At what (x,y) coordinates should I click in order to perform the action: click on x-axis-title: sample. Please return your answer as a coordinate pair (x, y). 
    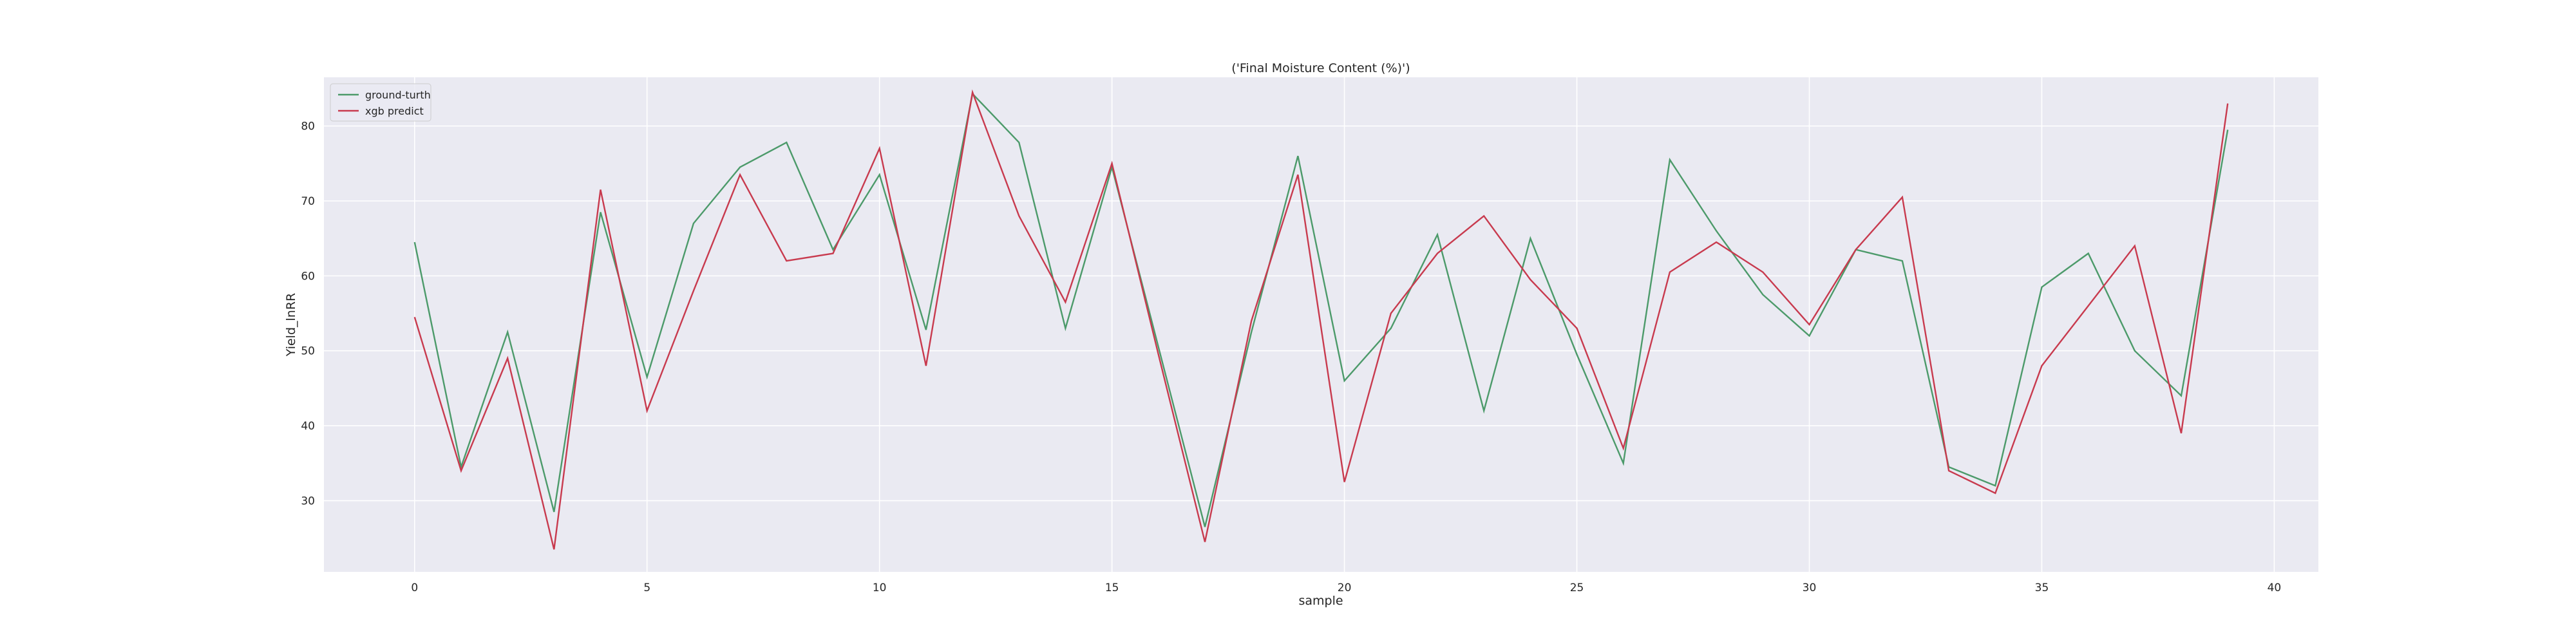
    Looking at the image, I should click on (1320, 601).